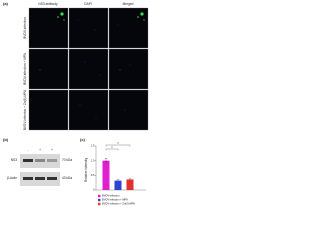 The image size is (320, 240). I want to click on column-header: Merged, so click(128, 4).